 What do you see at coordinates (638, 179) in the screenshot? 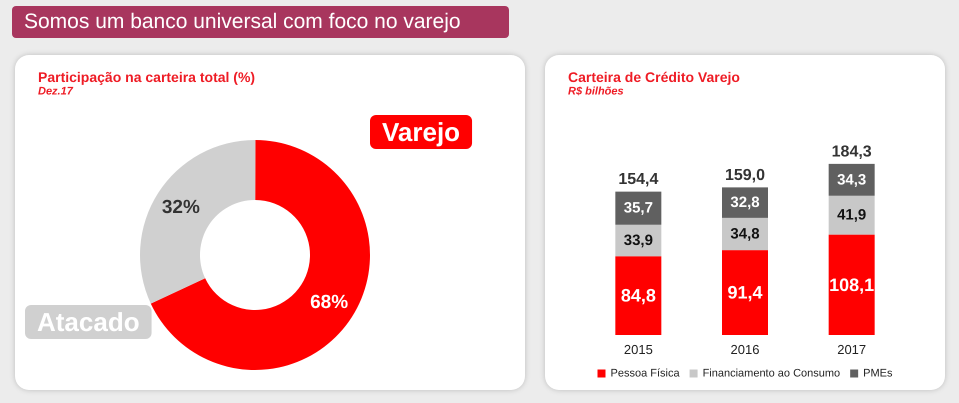
I see `total-label: 154,4` at bounding box center [638, 179].